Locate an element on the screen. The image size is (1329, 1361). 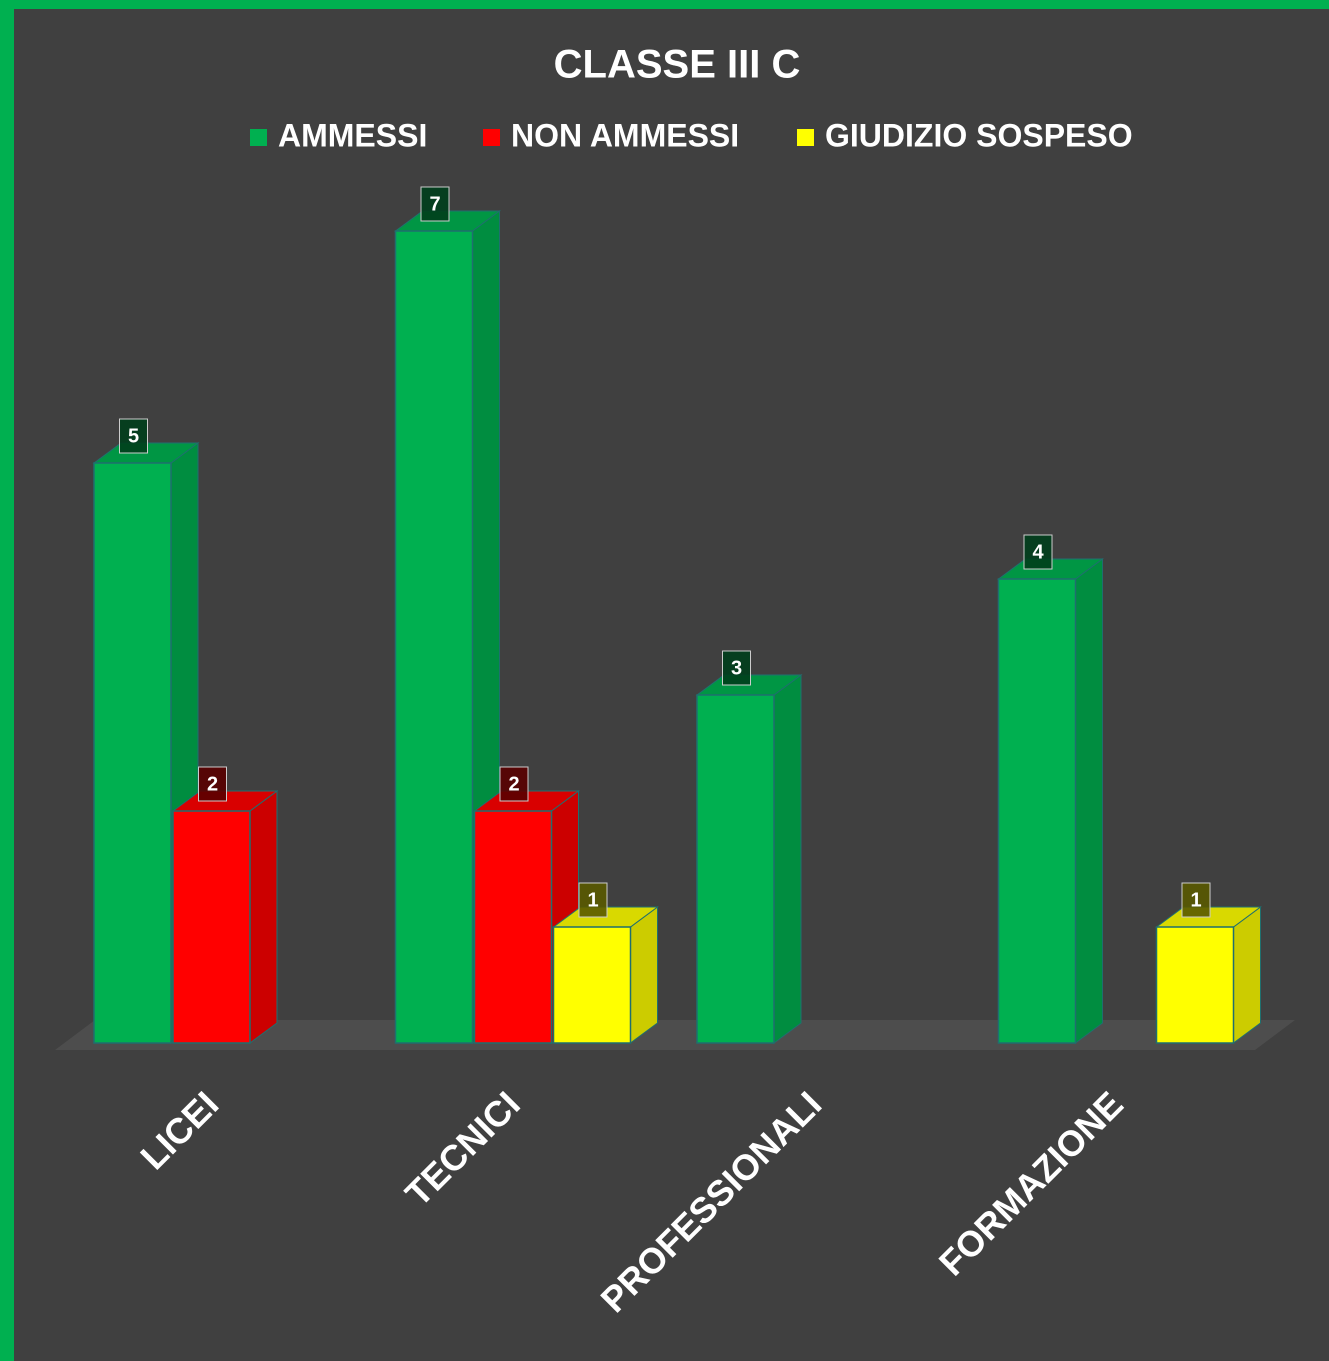
value-label: 4 is located at coordinates (1038, 552).